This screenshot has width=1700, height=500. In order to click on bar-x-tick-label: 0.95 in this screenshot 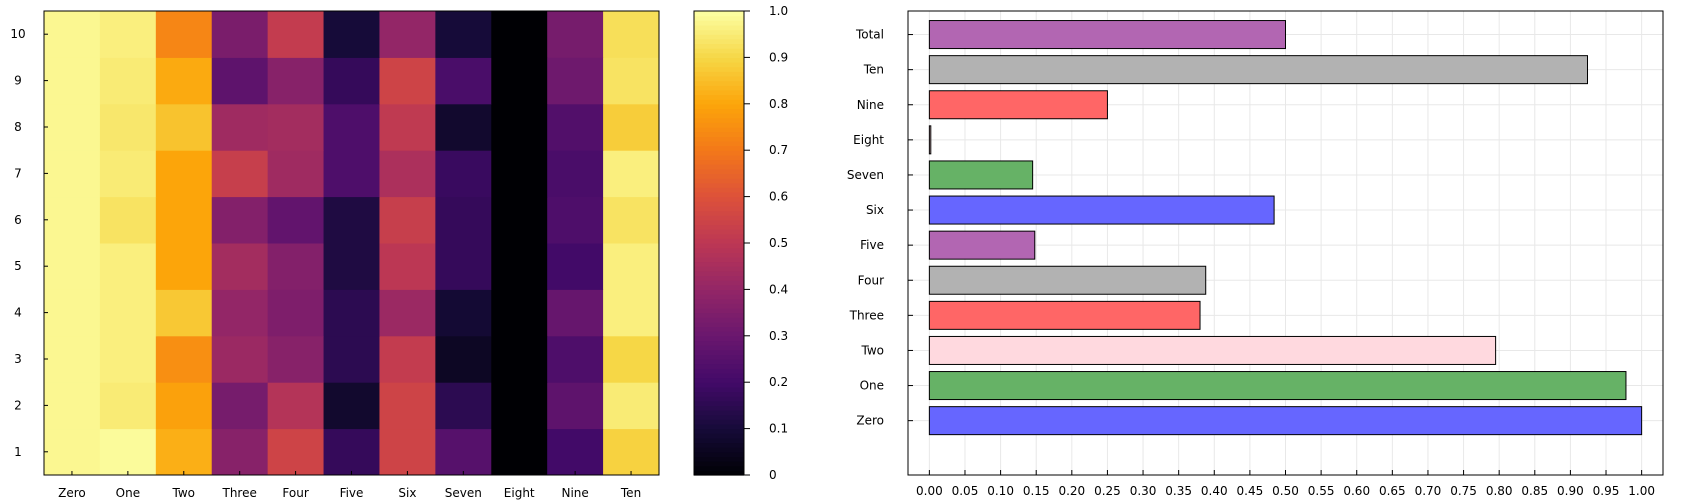, I will do `click(1606, 491)`.